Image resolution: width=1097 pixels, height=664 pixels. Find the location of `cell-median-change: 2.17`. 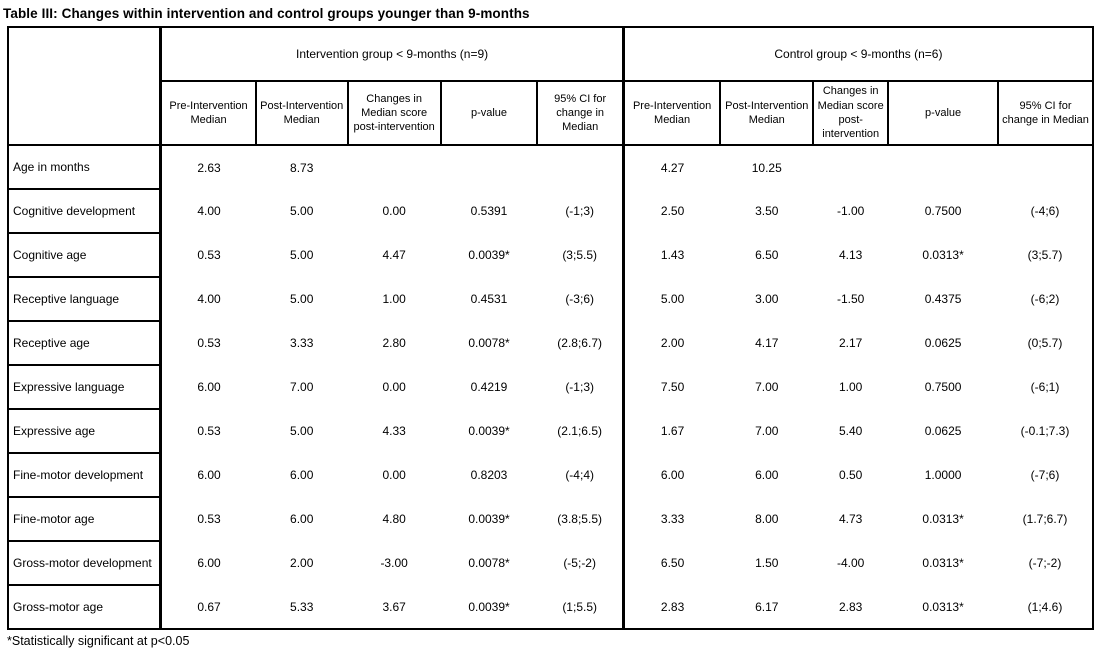

cell-median-change: 2.17 is located at coordinates (851, 343).